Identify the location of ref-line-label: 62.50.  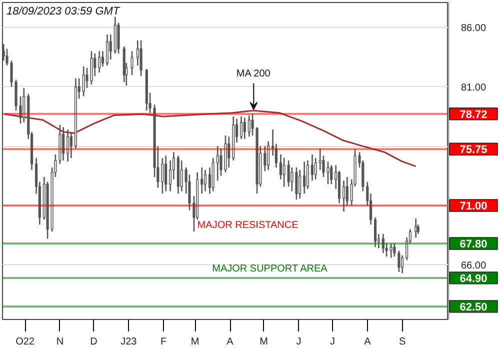
(474, 307).